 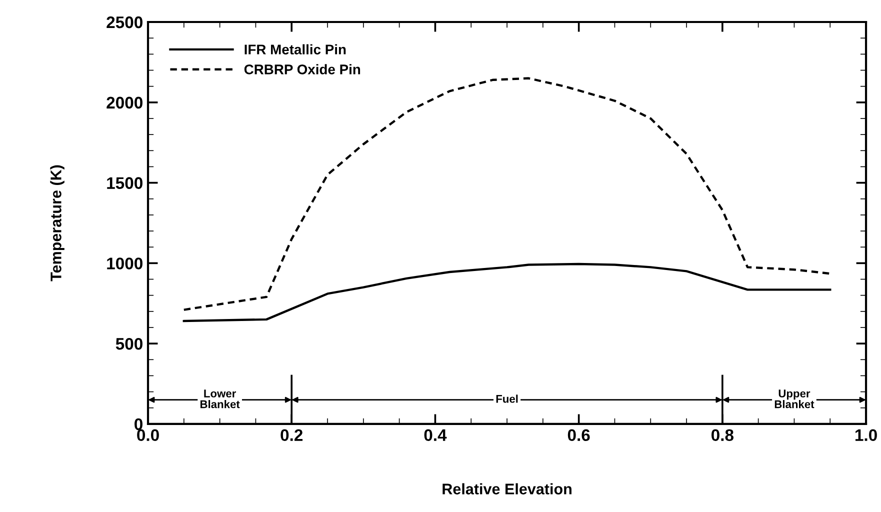 What do you see at coordinates (722, 435) in the screenshot?
I see `x-tick-label: 0.8` at bounding box center [722, 435].